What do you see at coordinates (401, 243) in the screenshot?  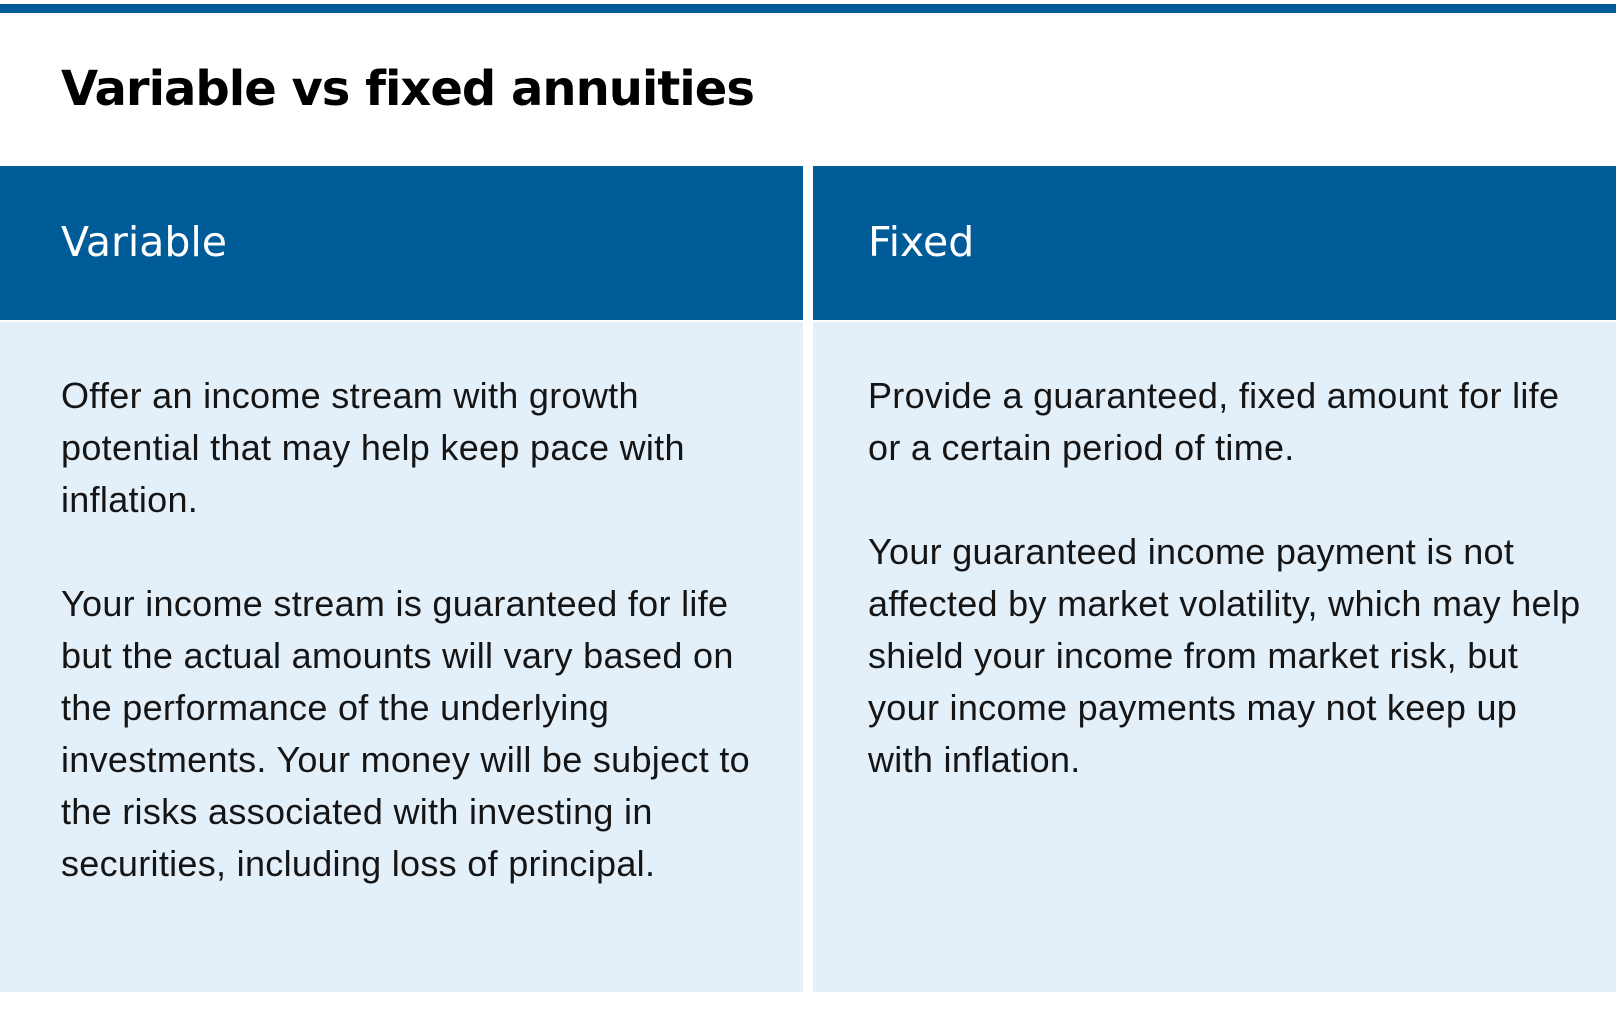 I see `column-header-variable: Variable` at bounding box center [401, 243].